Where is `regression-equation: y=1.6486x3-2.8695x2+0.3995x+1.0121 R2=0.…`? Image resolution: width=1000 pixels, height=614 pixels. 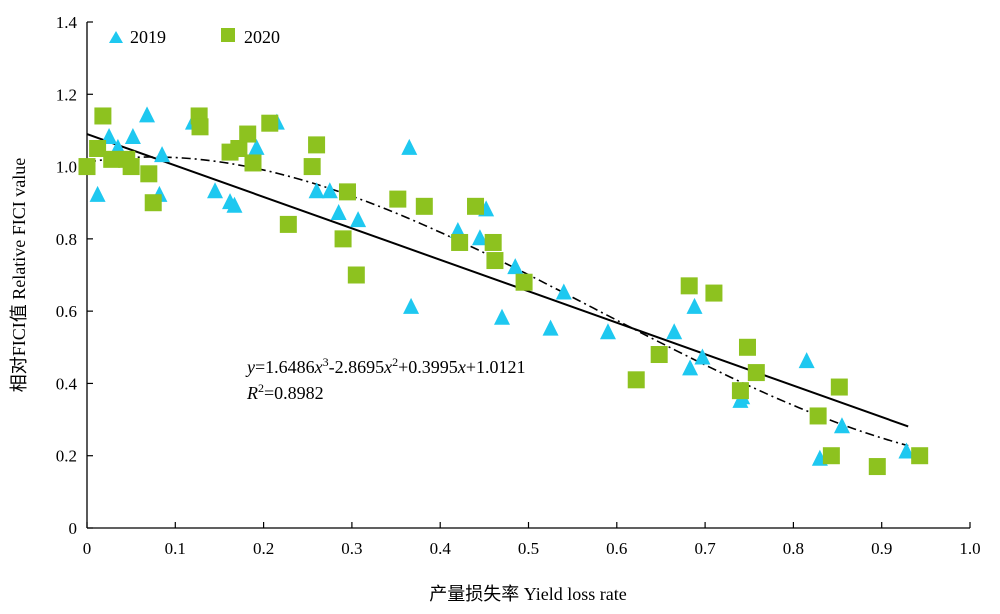
regression-equation: y=1.6486x3-2.8695x2+0.3995x+1.0121 R2=0.… is located at coordinates (385, 379).